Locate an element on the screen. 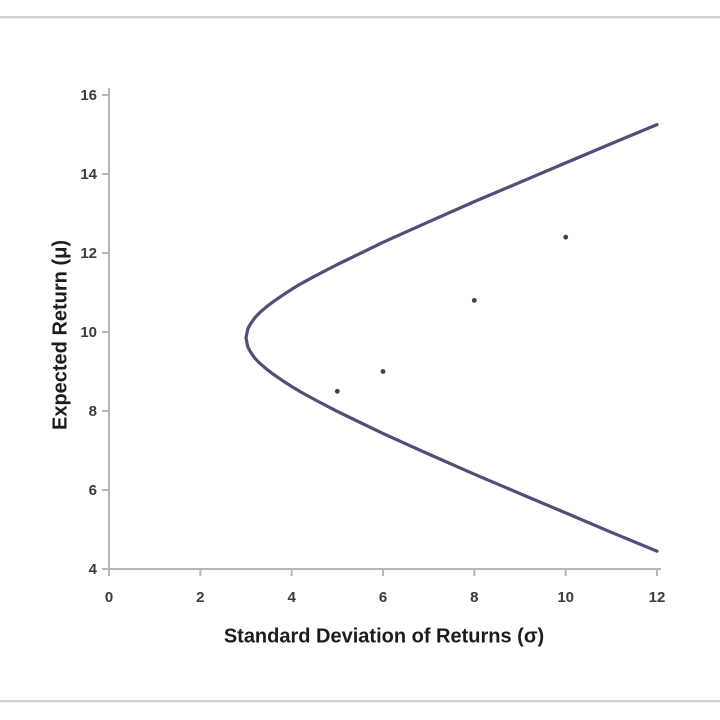  y-tick-label: 10 is located at coordinates (88, 332).